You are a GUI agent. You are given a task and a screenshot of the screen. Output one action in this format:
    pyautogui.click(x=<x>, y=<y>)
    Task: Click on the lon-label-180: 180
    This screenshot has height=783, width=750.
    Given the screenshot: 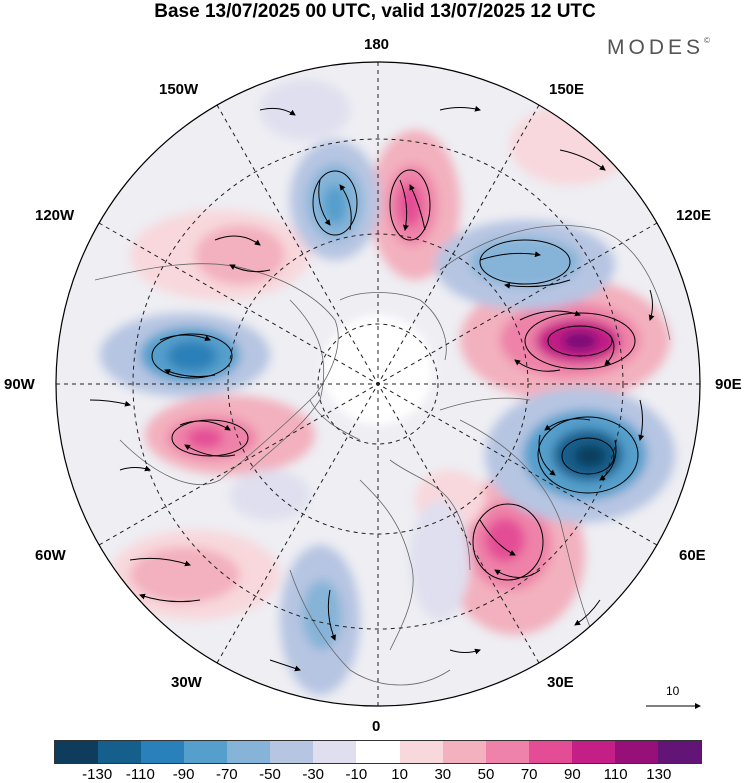 What is the action you would take?
    pyautogui.click(x=377, y=44)
    